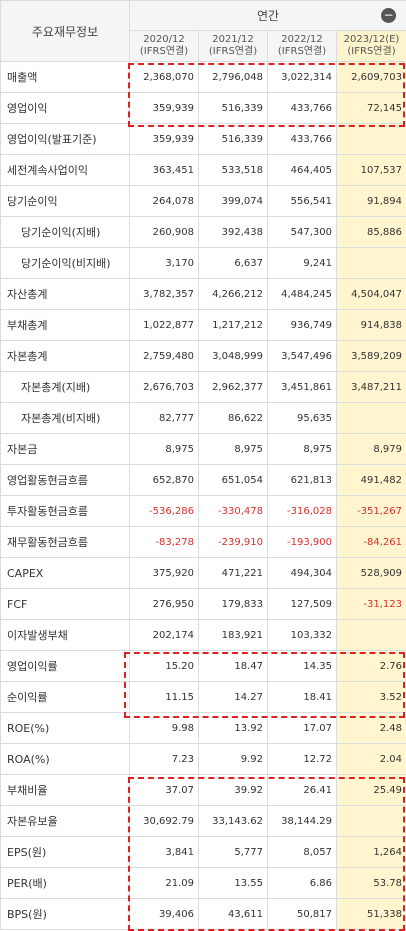 The height and width of the screenshot is (931, 406). Describe the element at coordinates (164, 604) in the screenshot. I see `value-cell: 276,950` at that location.